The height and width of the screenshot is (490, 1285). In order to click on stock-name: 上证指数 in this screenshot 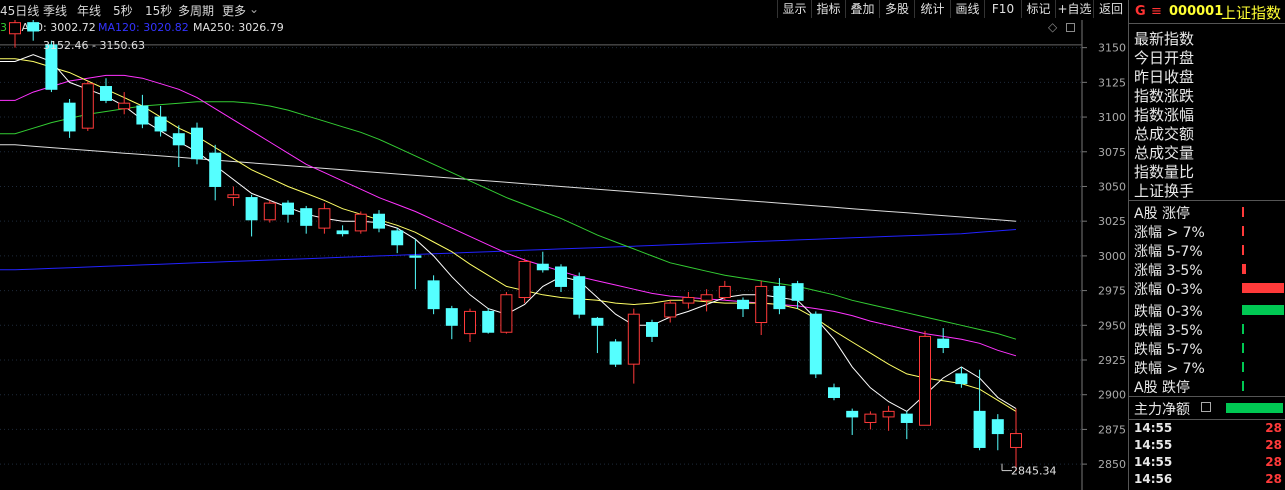, I will do `click(1251, 13)`.